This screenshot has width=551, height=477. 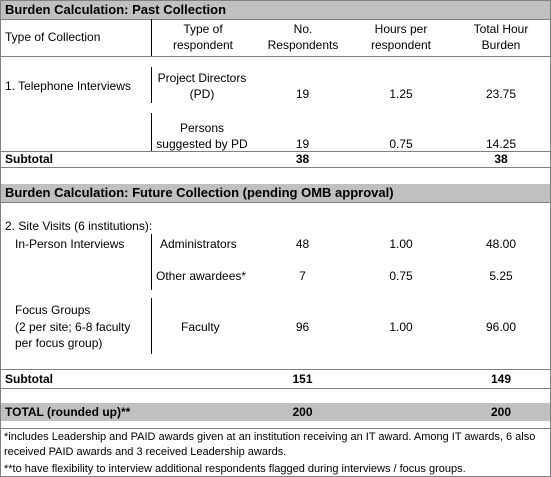 What do you see at coordinates (302, 276) in the screenshot?
I see `number: 7` at bounding box center [302, 276].